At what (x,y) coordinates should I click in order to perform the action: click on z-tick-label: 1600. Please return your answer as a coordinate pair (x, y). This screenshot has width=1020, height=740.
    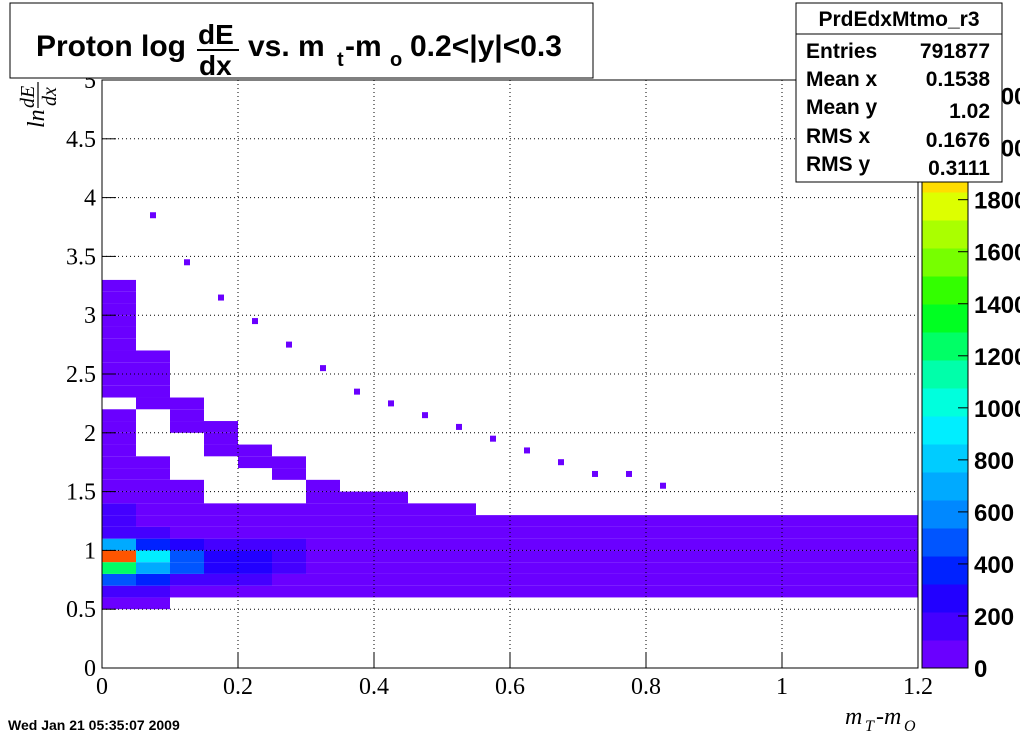
    Looking at the image, I should click on (997, 253).